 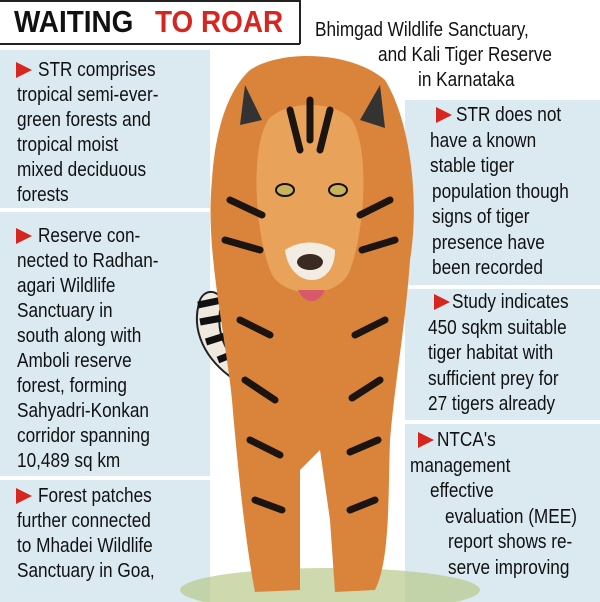 I want to click on text-line: STR comprises, so click(x=97, y=70).